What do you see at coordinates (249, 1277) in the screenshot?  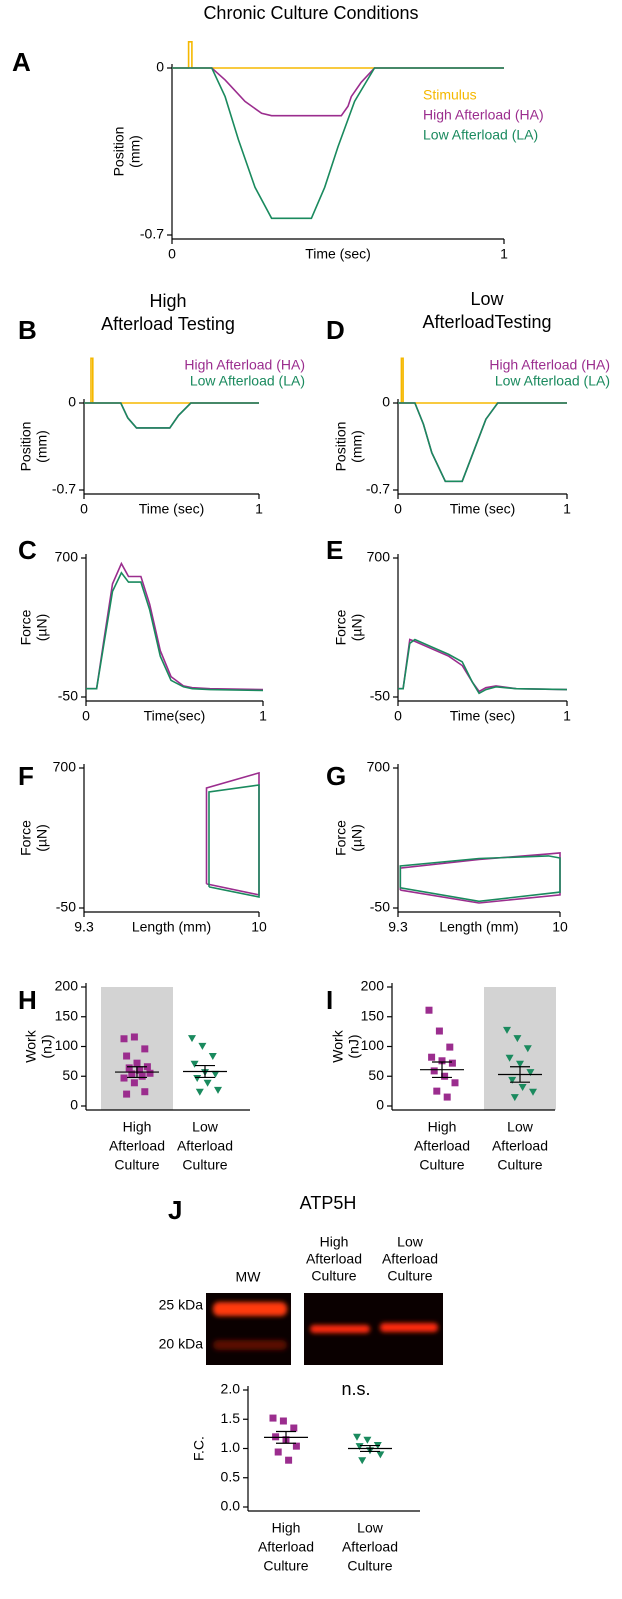 I see `lane-label: MW` at bounding box center [249, 1277].